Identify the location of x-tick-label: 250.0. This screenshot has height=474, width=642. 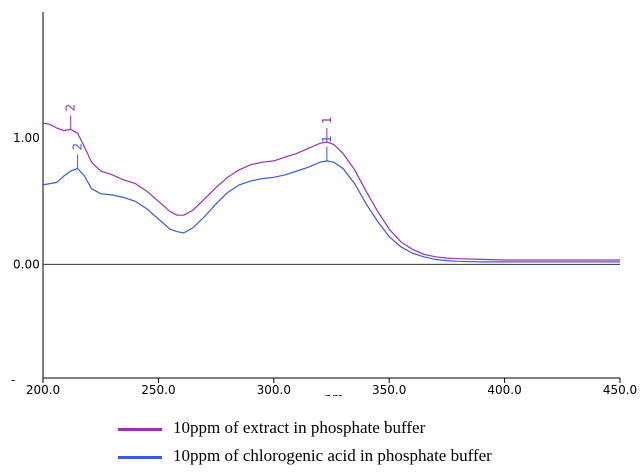
(158, 389).